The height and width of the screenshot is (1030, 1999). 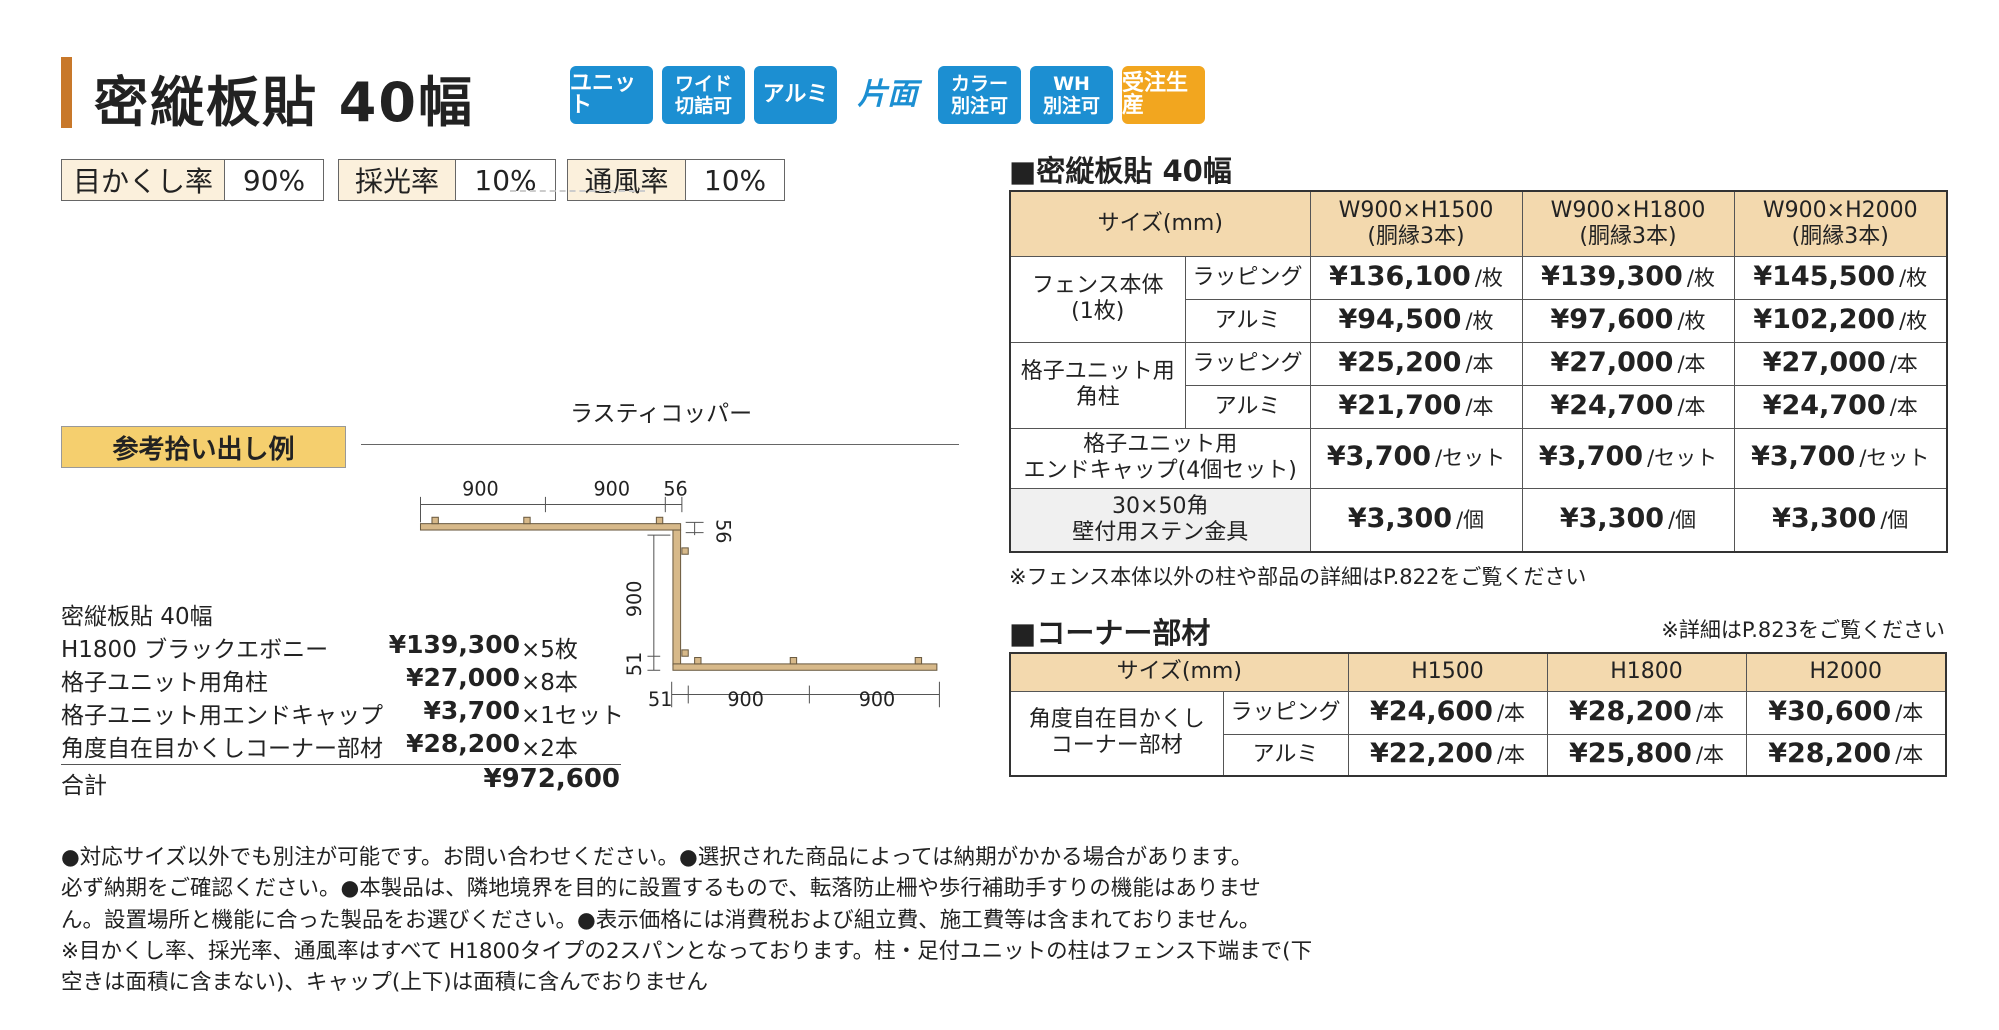 What do you see at coordinates (1628, 210) in the screenshot?
I see `header-text: W900×H1800` at bounding box center [1628, 210].